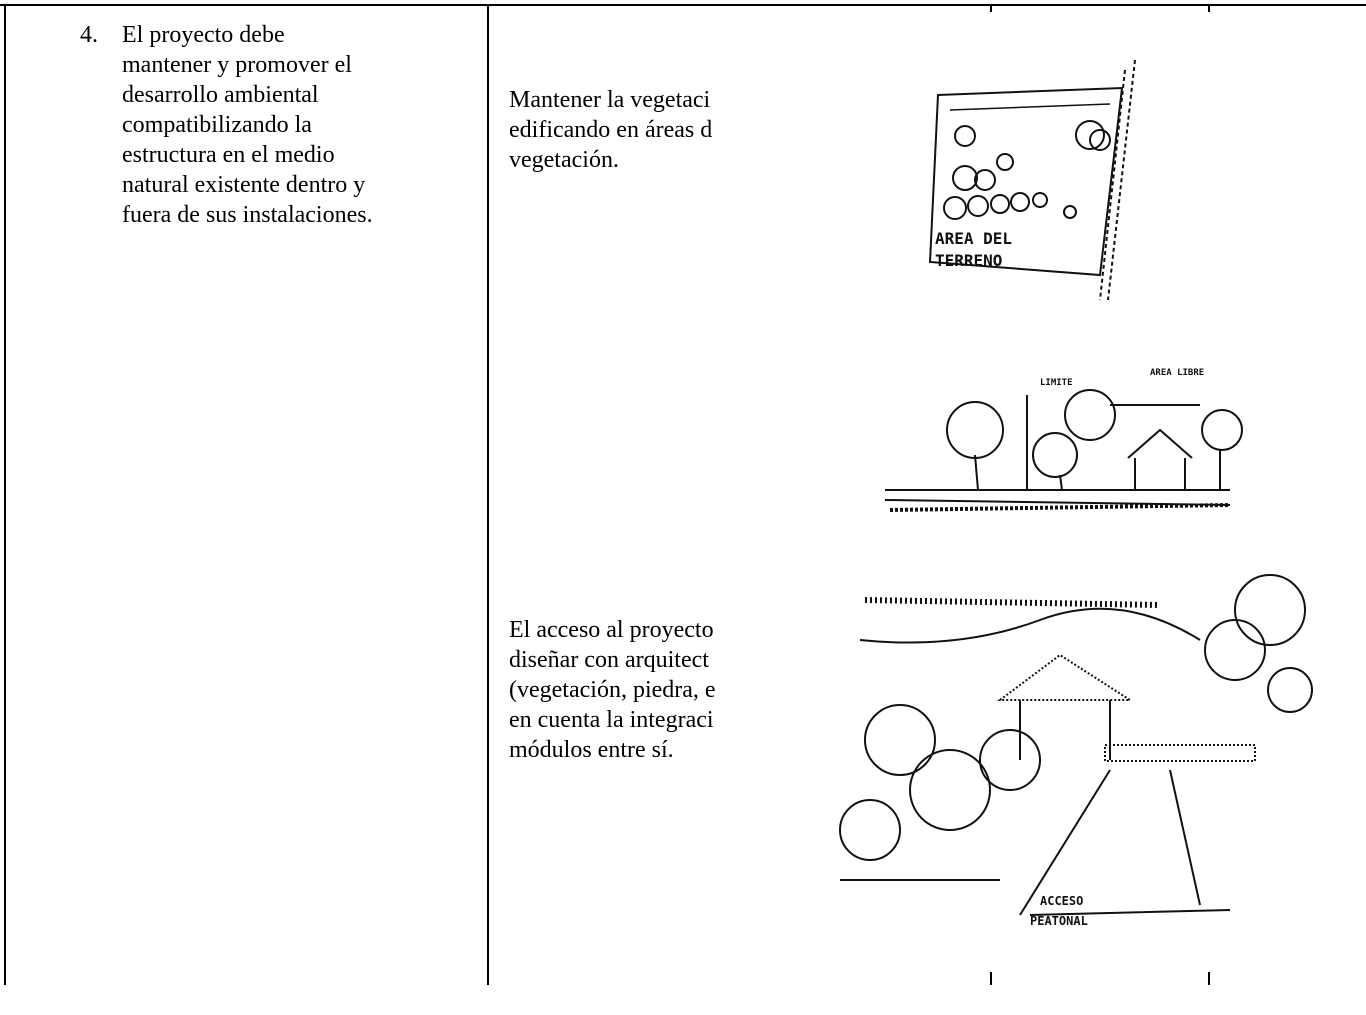 This screenshot has width=1366, height=1015. What do you see at coordinates (591, 750) in the screenshot?
I see `recommendation-line: módulos entre sí.` at bounding box center [591, 750].